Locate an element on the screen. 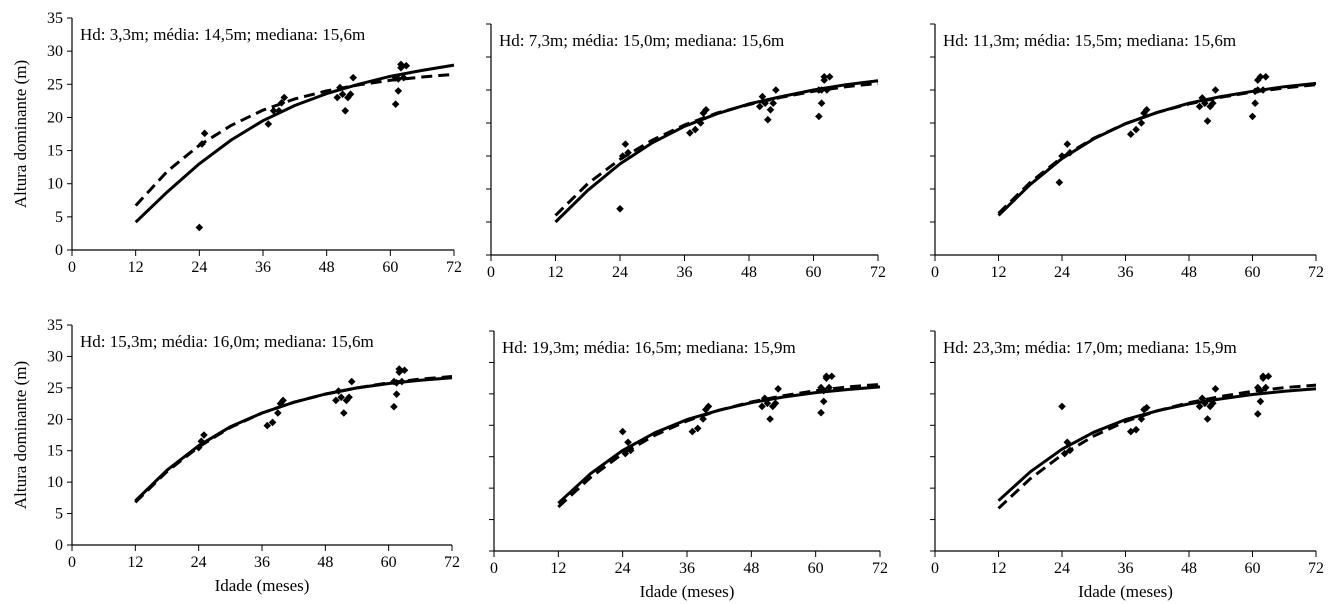 The height and width of the screenshot is (604, 1331). panel-annotation: Hd: 23,3m; média: 17,0m; mediana: 15,9m is located at coordinates (1090, 347).